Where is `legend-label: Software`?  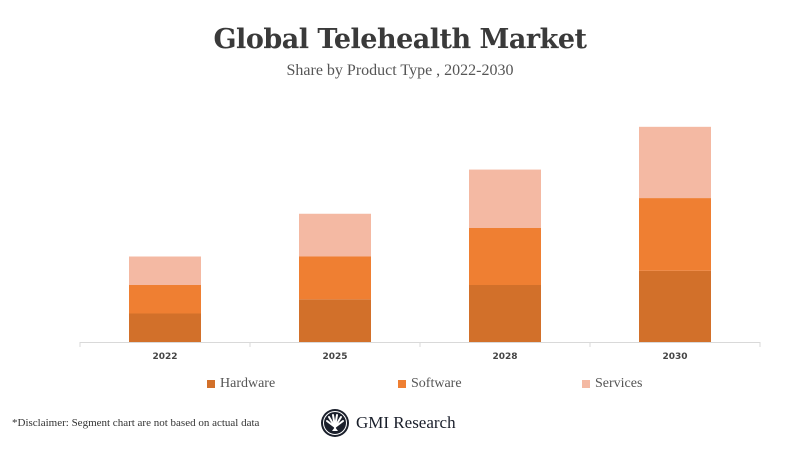 legend-label: Software is located at coordinates (436, 383).